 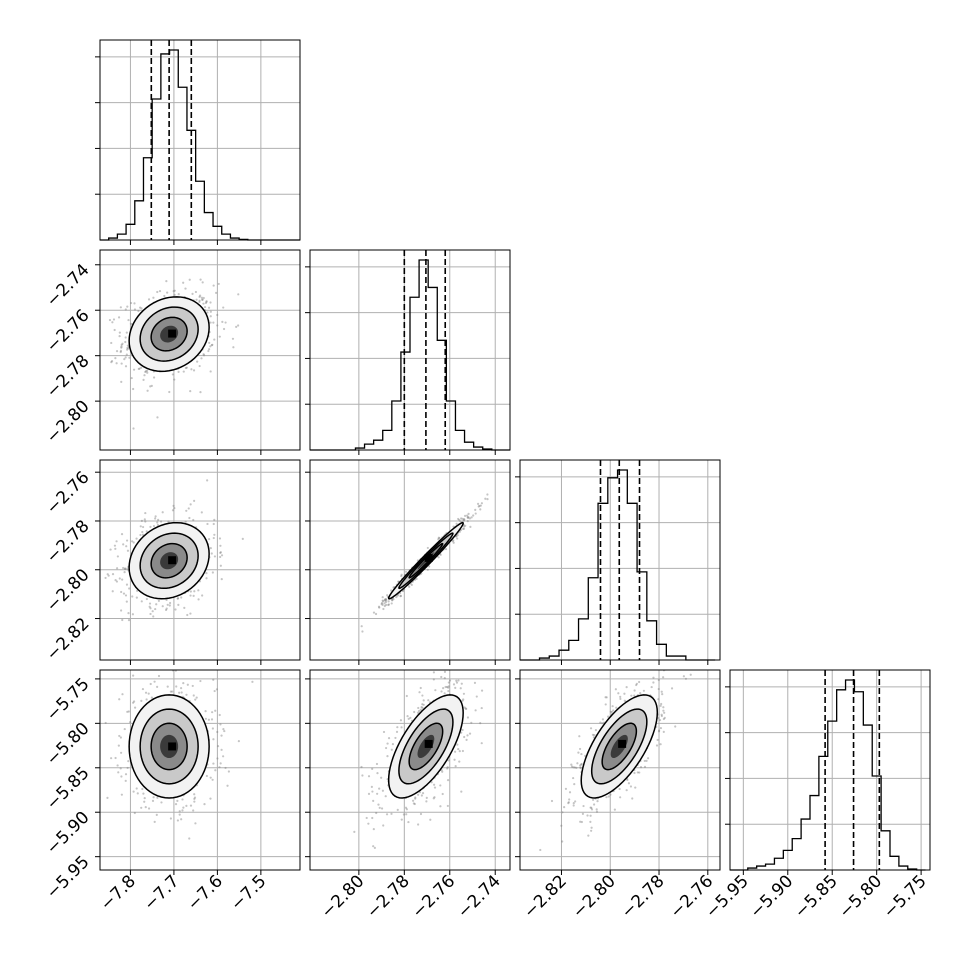 I want to click on histogram-step, so click(x=410, y=355).